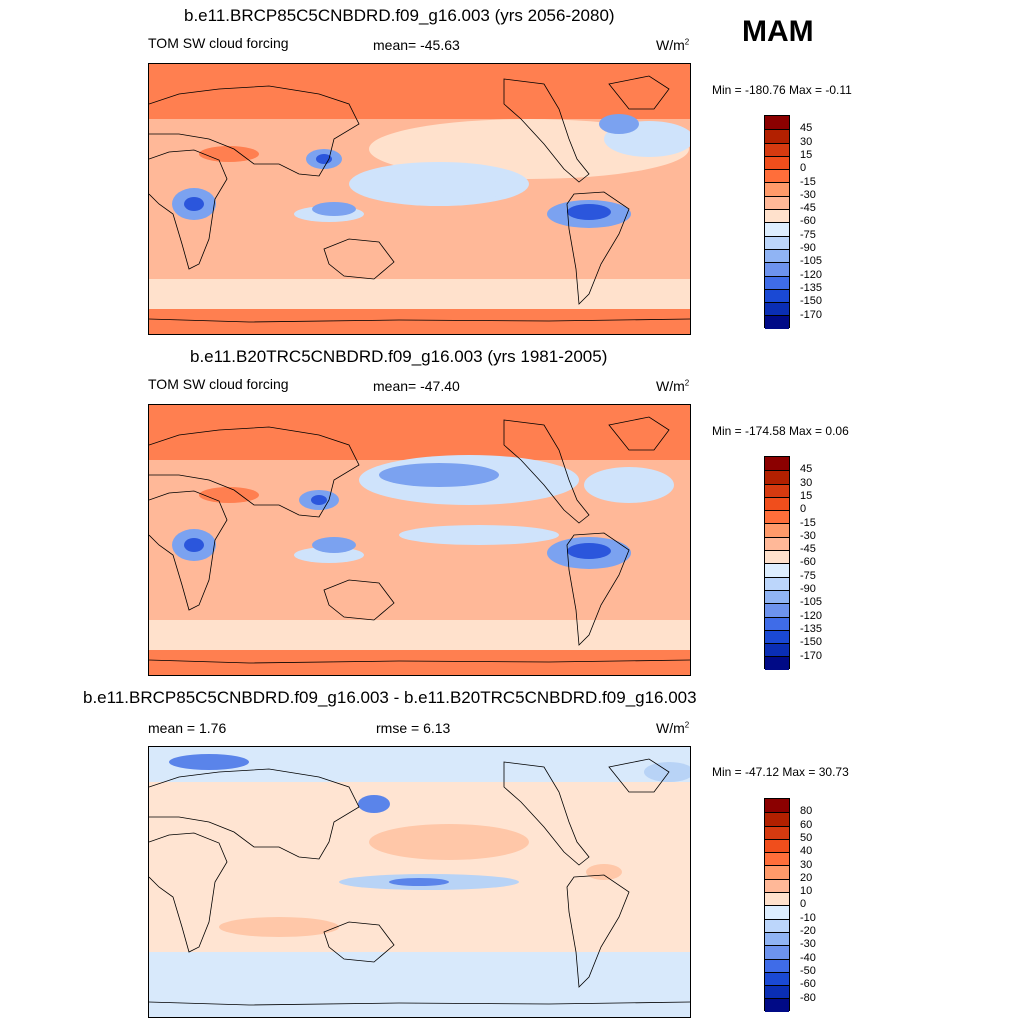 Image resolution: width=1024 pixels, height=1024 pixels. Describe the element at coordinates (218, 384) in the screenshot. I see `panel2-variable-label: TOM SW cloud forcing` at that location.